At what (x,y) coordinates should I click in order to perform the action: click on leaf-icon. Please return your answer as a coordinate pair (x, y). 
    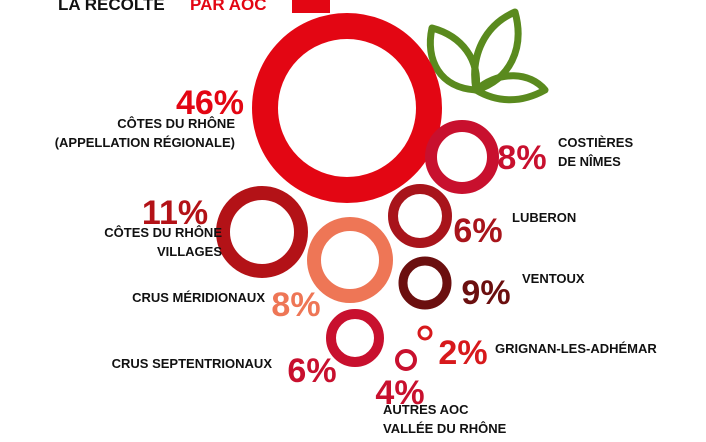
    Looking at the image, I should click on (487, 56).